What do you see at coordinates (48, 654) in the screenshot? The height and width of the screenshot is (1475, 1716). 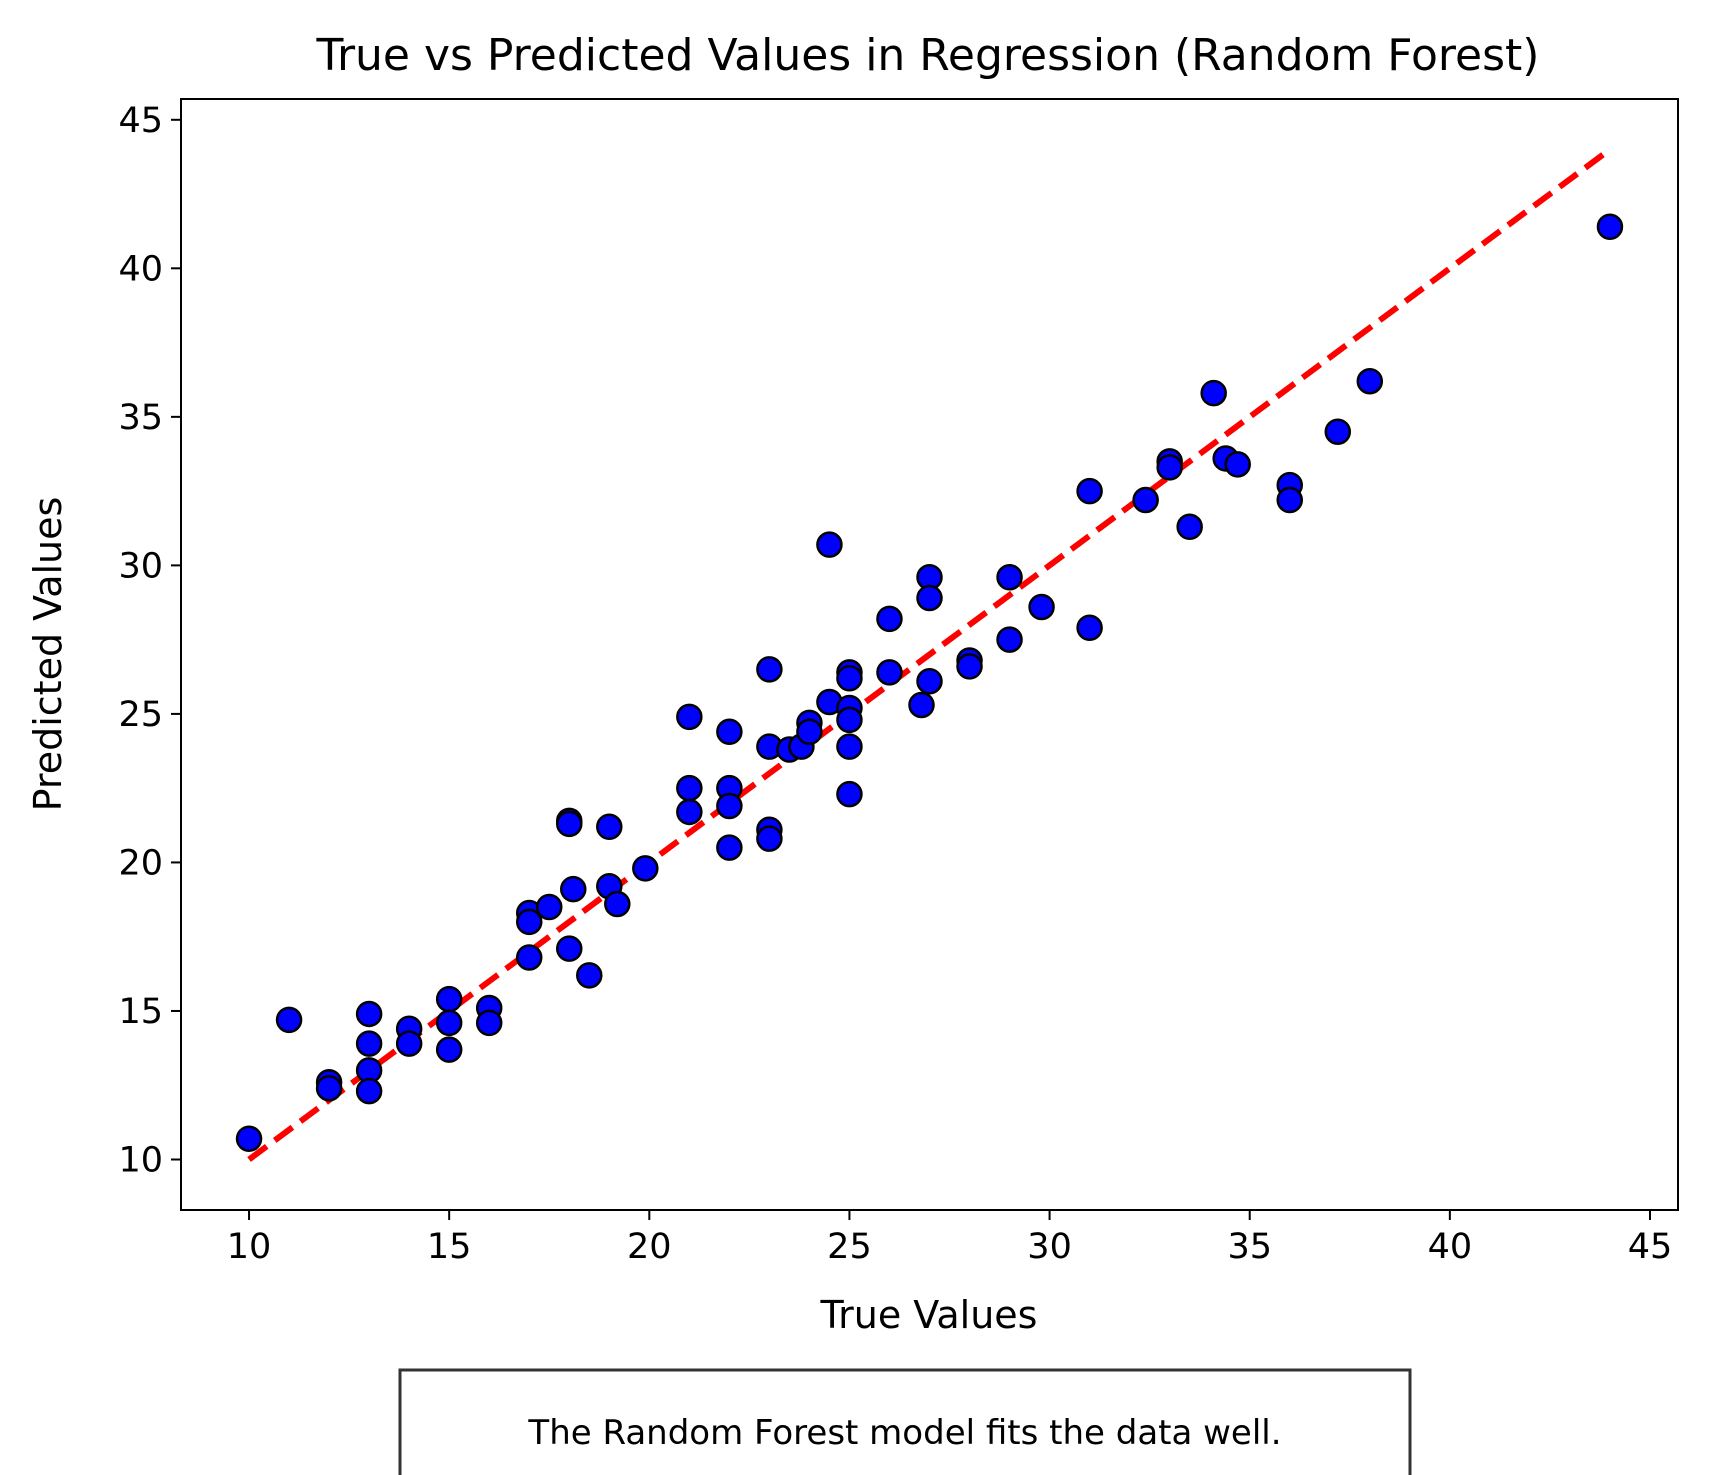 I see `y-axis-label: Predicted Values` at bounding box center [48, 654].